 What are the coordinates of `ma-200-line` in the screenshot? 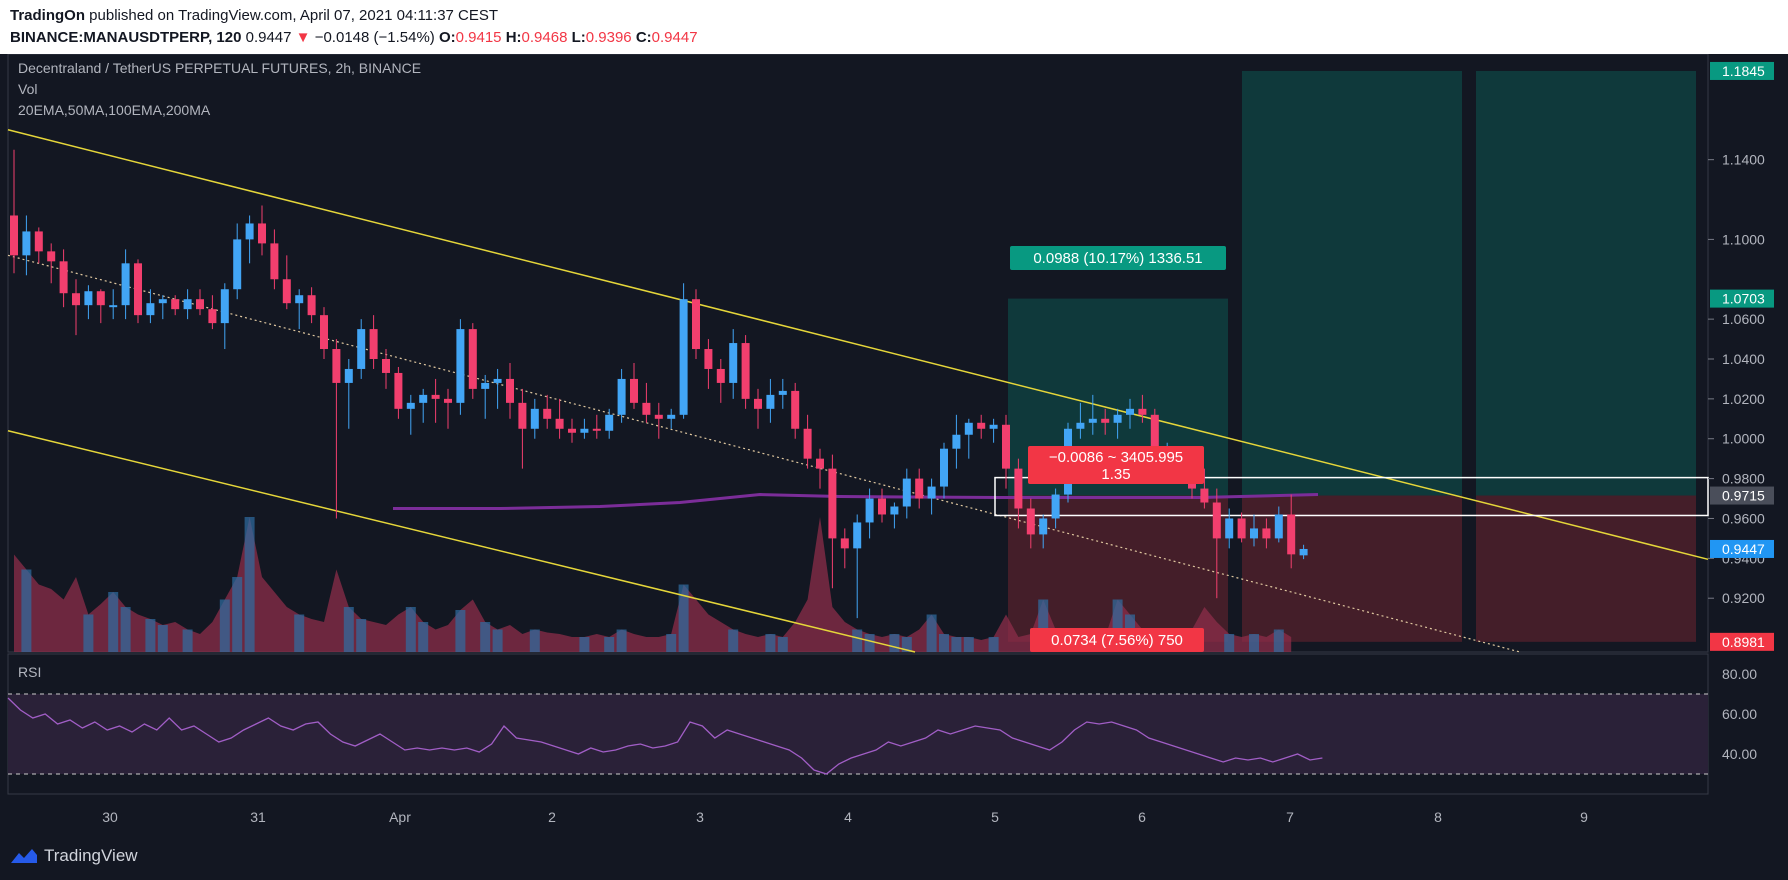 It's located at (856, 501).